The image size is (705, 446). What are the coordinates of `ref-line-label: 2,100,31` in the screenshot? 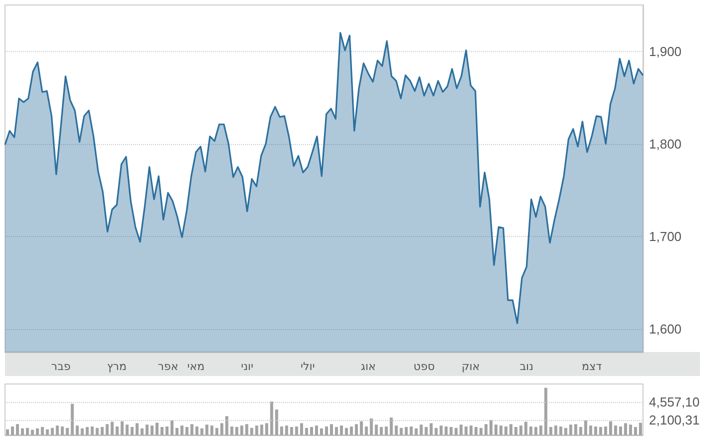 It's located at (674, 420).